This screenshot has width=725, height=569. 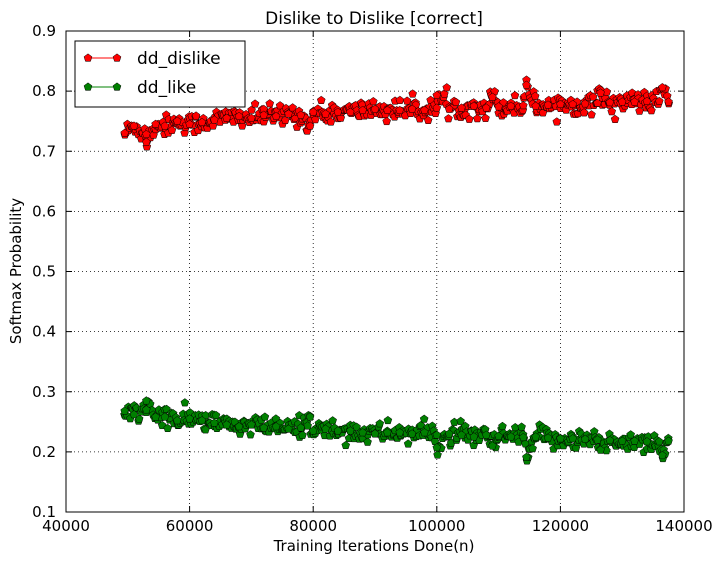 I want to click on y-tick-label: 0.1, so click(x=44, y=512).